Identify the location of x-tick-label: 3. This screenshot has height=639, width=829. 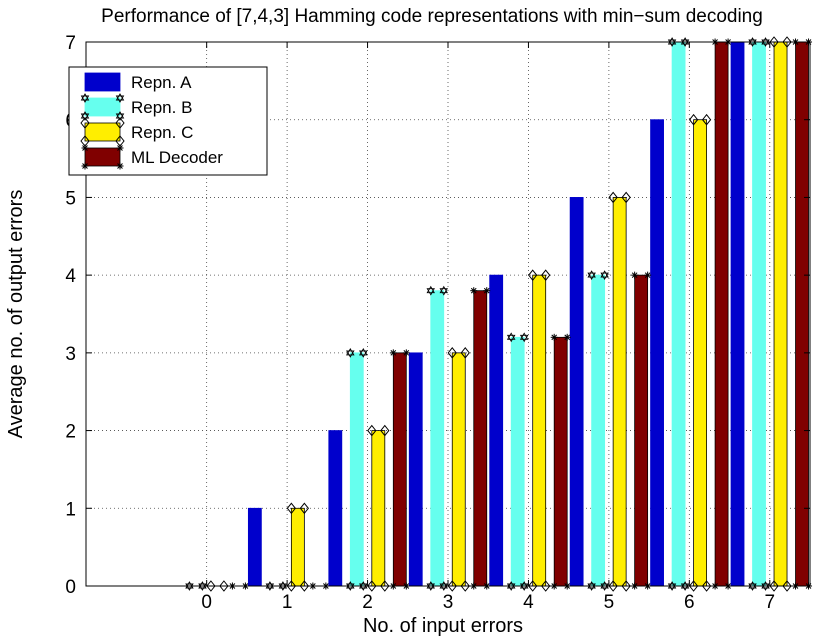
(448, 602).